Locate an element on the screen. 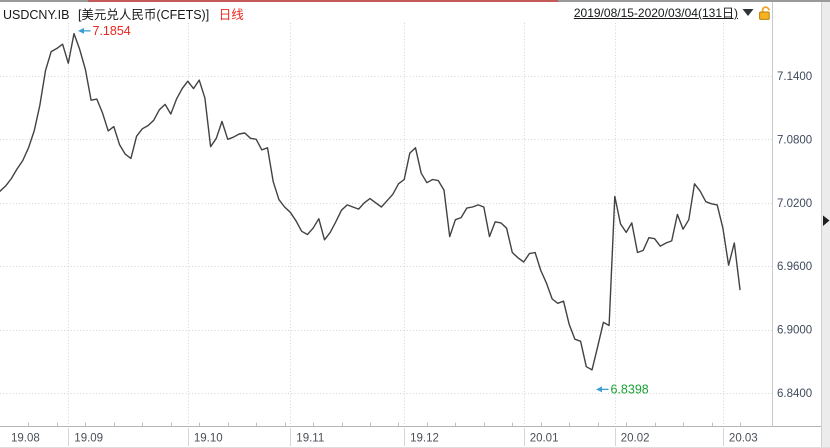 The width and height of the screenshot is (830, 448). x-axis-label: 19.08 is located at coordinates (25, 439).